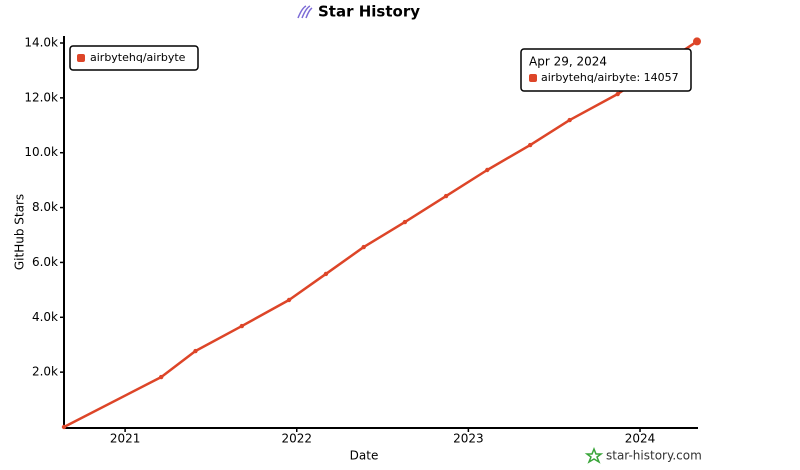 The height and width of the screenshot is (470, 800). Describe the element at coordinates (468, 439) in the screenshot. I see `x-tick-label: 2023` at that location.